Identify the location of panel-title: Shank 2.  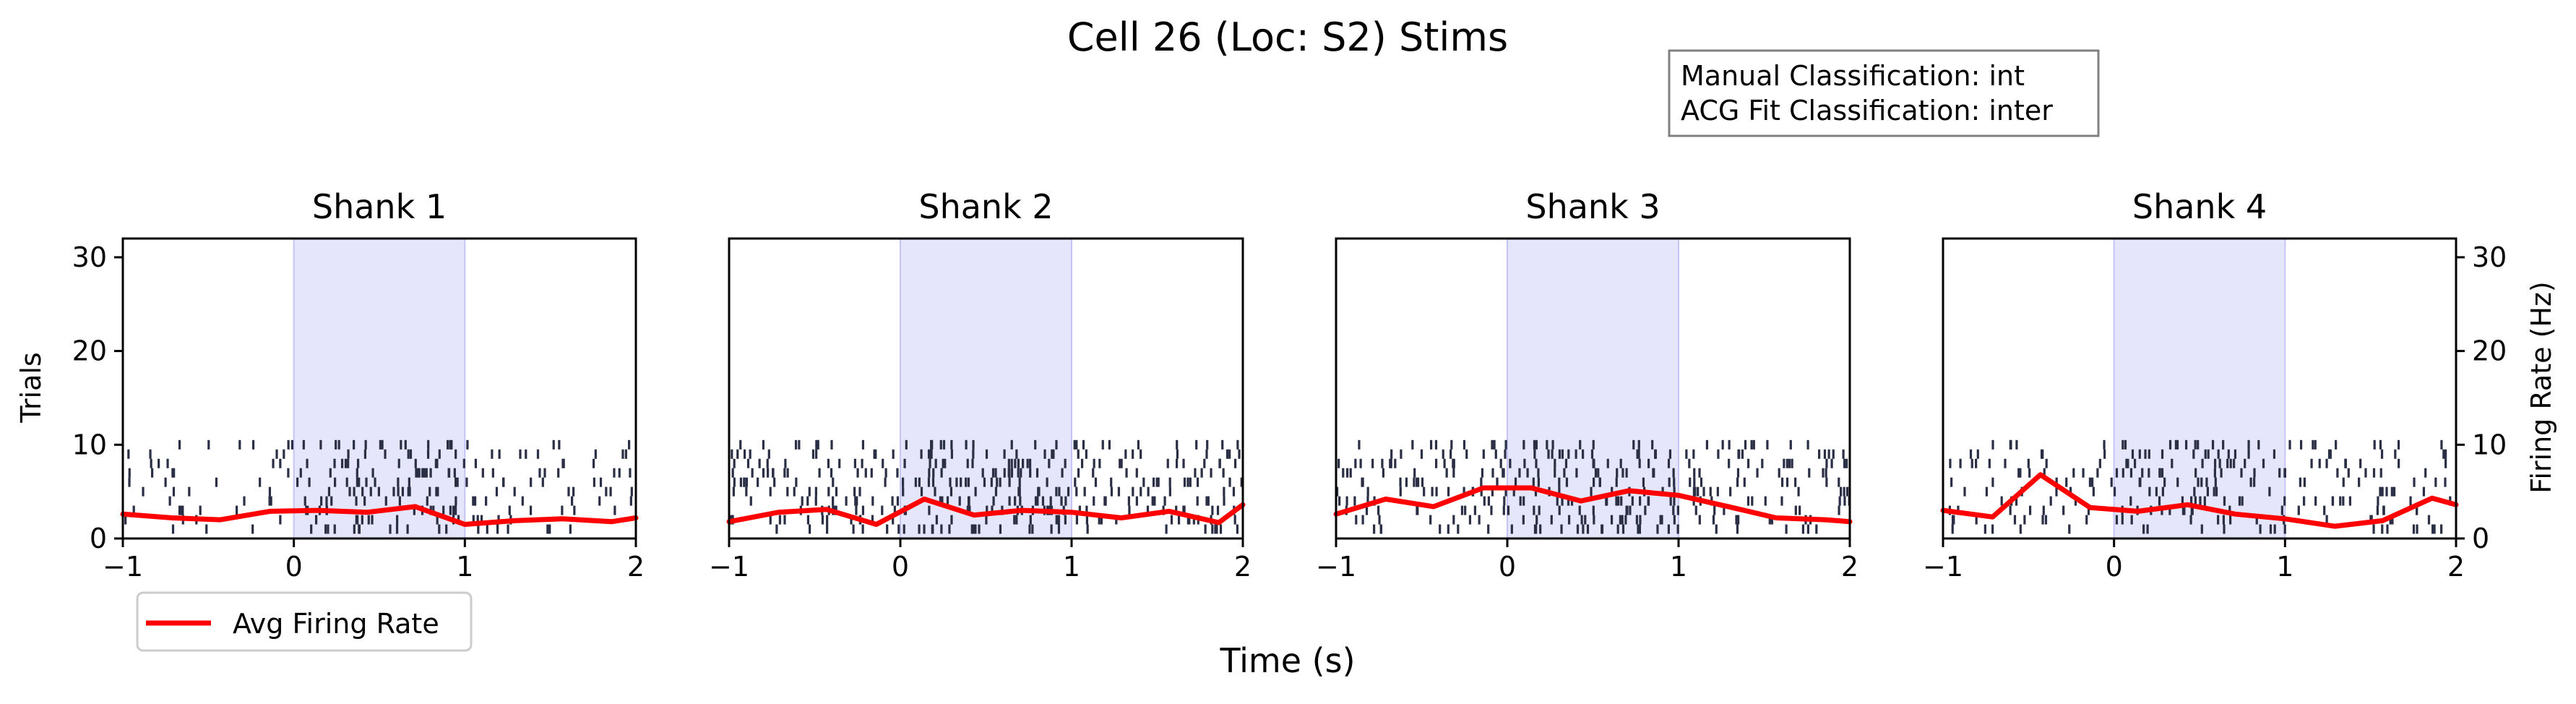
(985, 207).